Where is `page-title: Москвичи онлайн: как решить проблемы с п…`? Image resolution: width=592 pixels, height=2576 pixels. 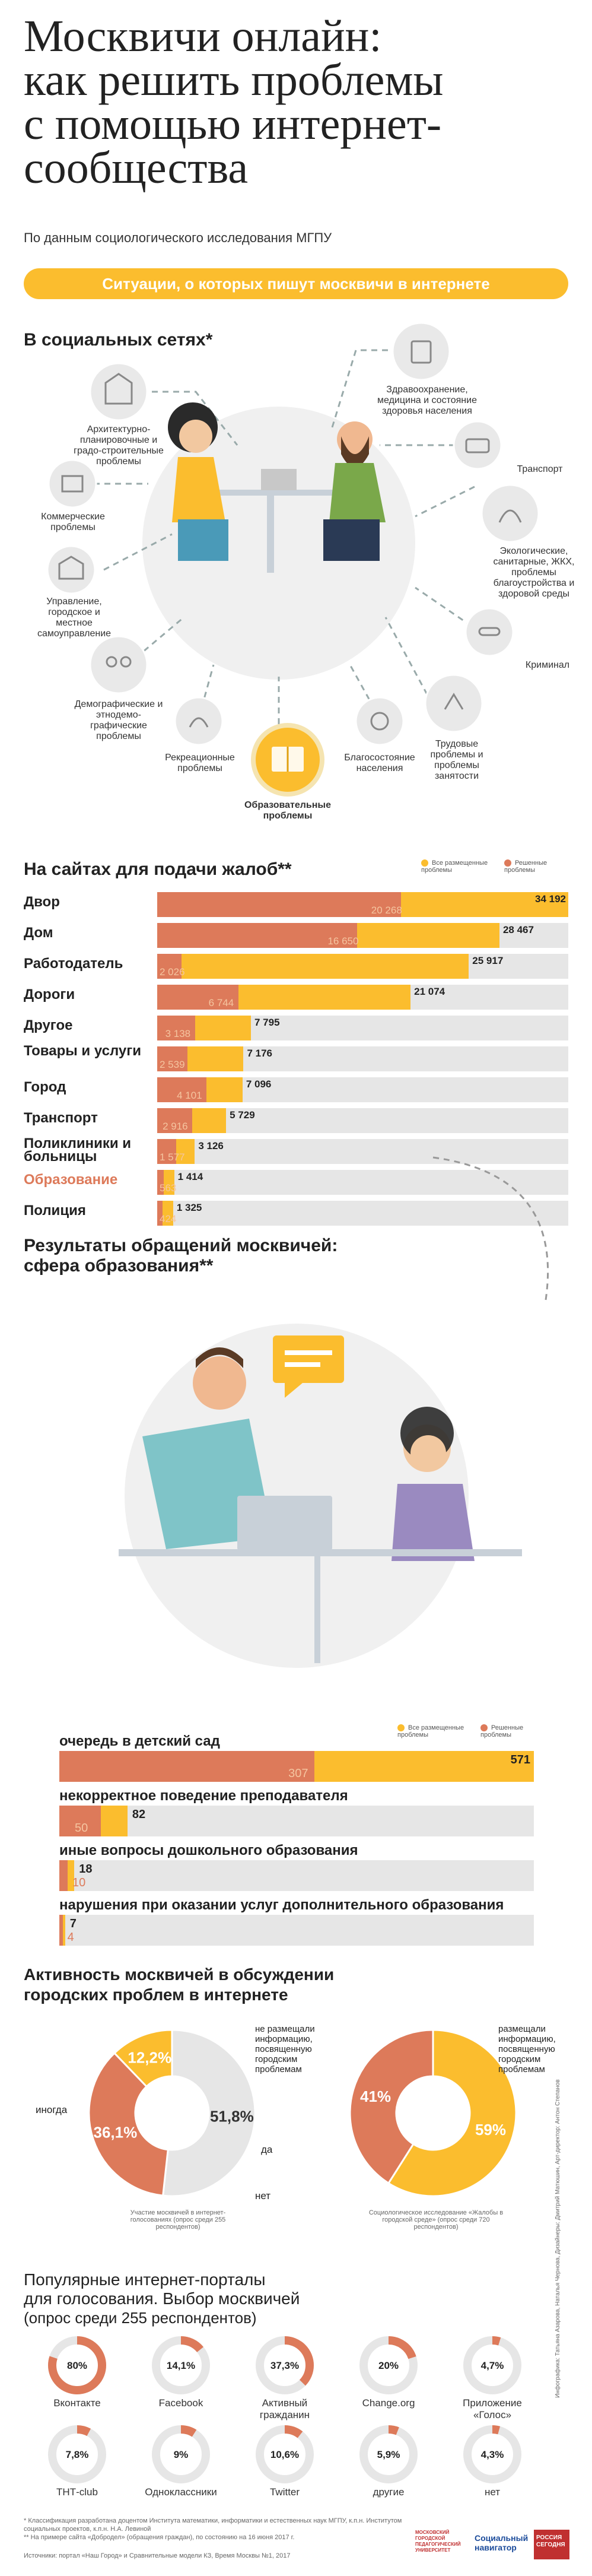
page-title: Москвичи онлайн: как решить проблемы с п… is located at coordinates (291, 101).